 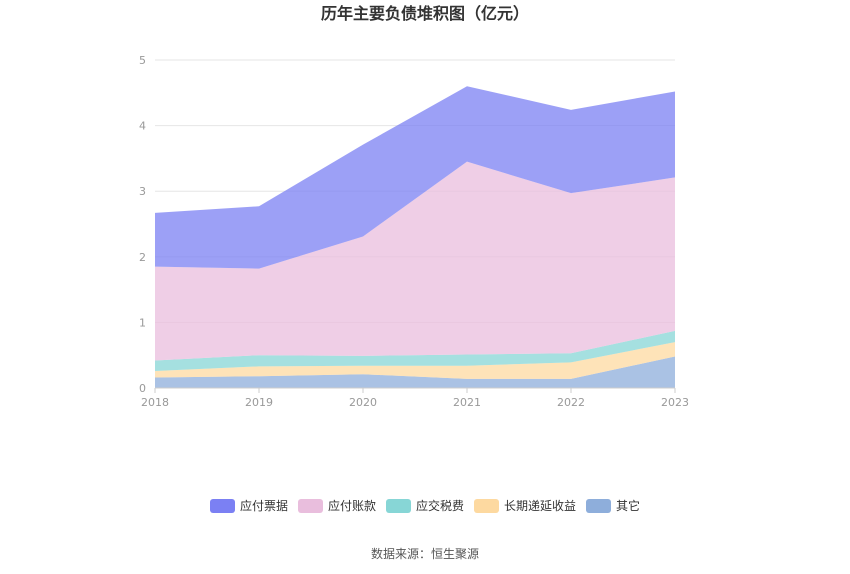 What do you see at coordinates (425, 13) in the screenshot?
I see `chart-title: 历年主要负债堆积图（亿元）` at bounding box center [425, 13].